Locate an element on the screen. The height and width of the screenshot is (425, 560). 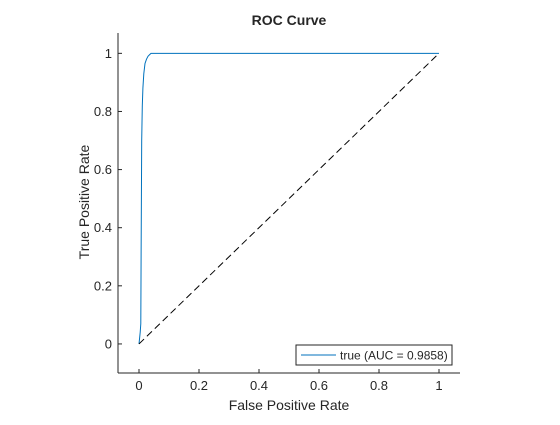
legend-box is located at coordinates (374, 355).